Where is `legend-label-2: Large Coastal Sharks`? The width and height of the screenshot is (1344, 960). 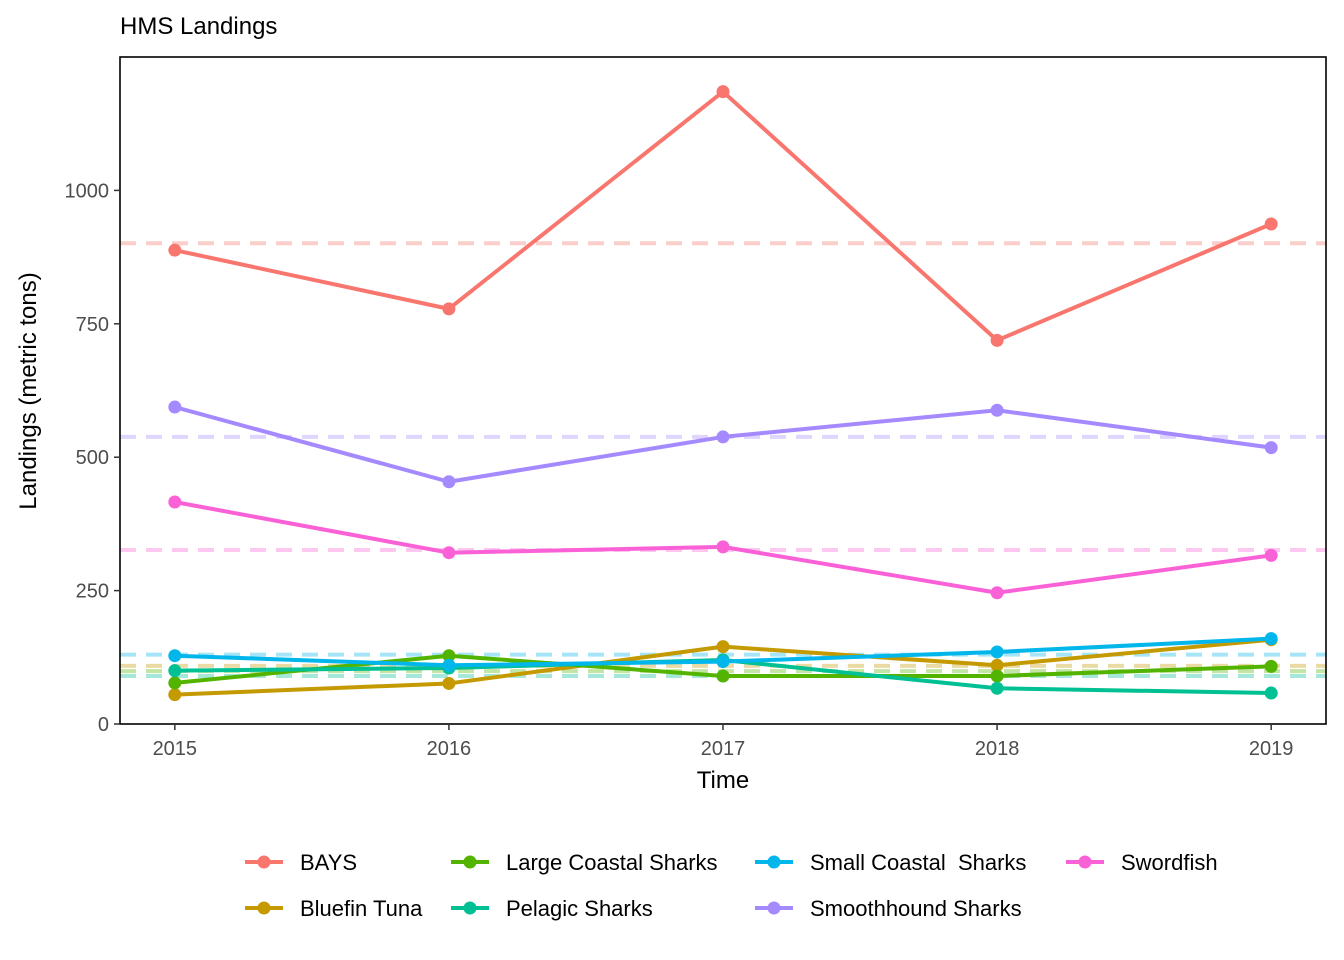 legend-label-2: Large Coastal Sharks is located at coordinates (612, 862).